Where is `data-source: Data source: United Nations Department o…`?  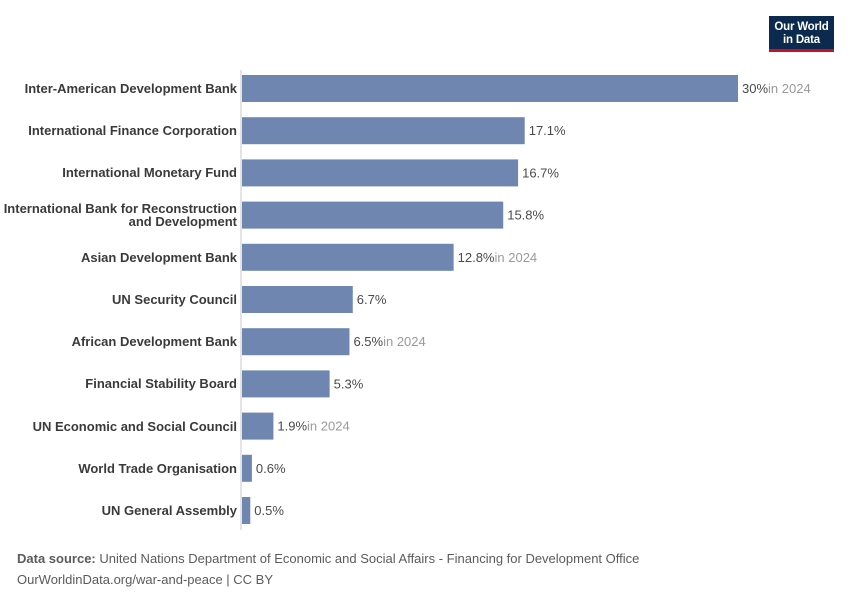 data-source: Data source: United Nations Department o… is located at coordinates (328, 558).